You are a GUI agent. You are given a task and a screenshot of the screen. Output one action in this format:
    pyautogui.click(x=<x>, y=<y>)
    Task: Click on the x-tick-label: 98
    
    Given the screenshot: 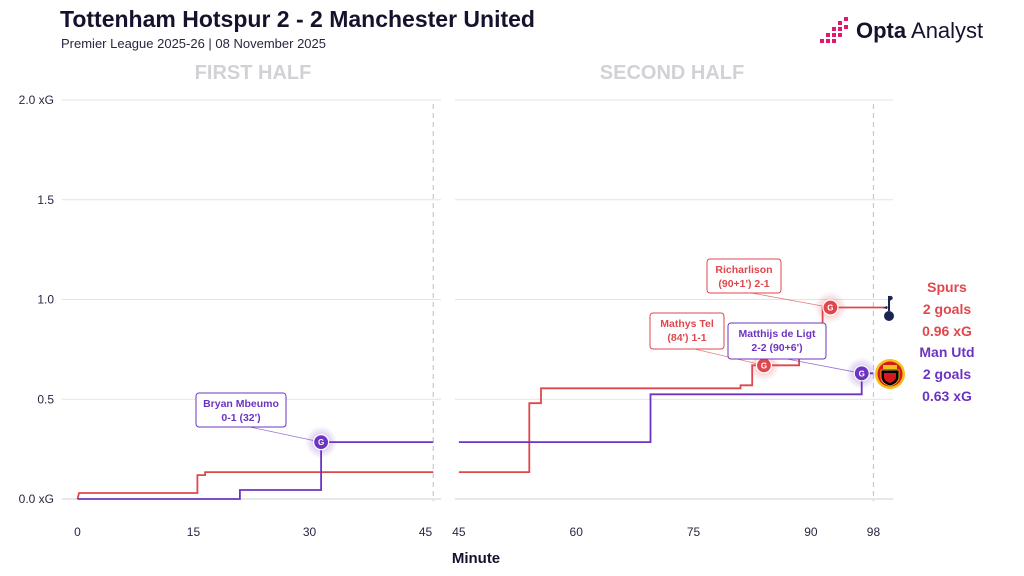 What is the action you would take?
    pyautogui.click(x=874, y=532)
    